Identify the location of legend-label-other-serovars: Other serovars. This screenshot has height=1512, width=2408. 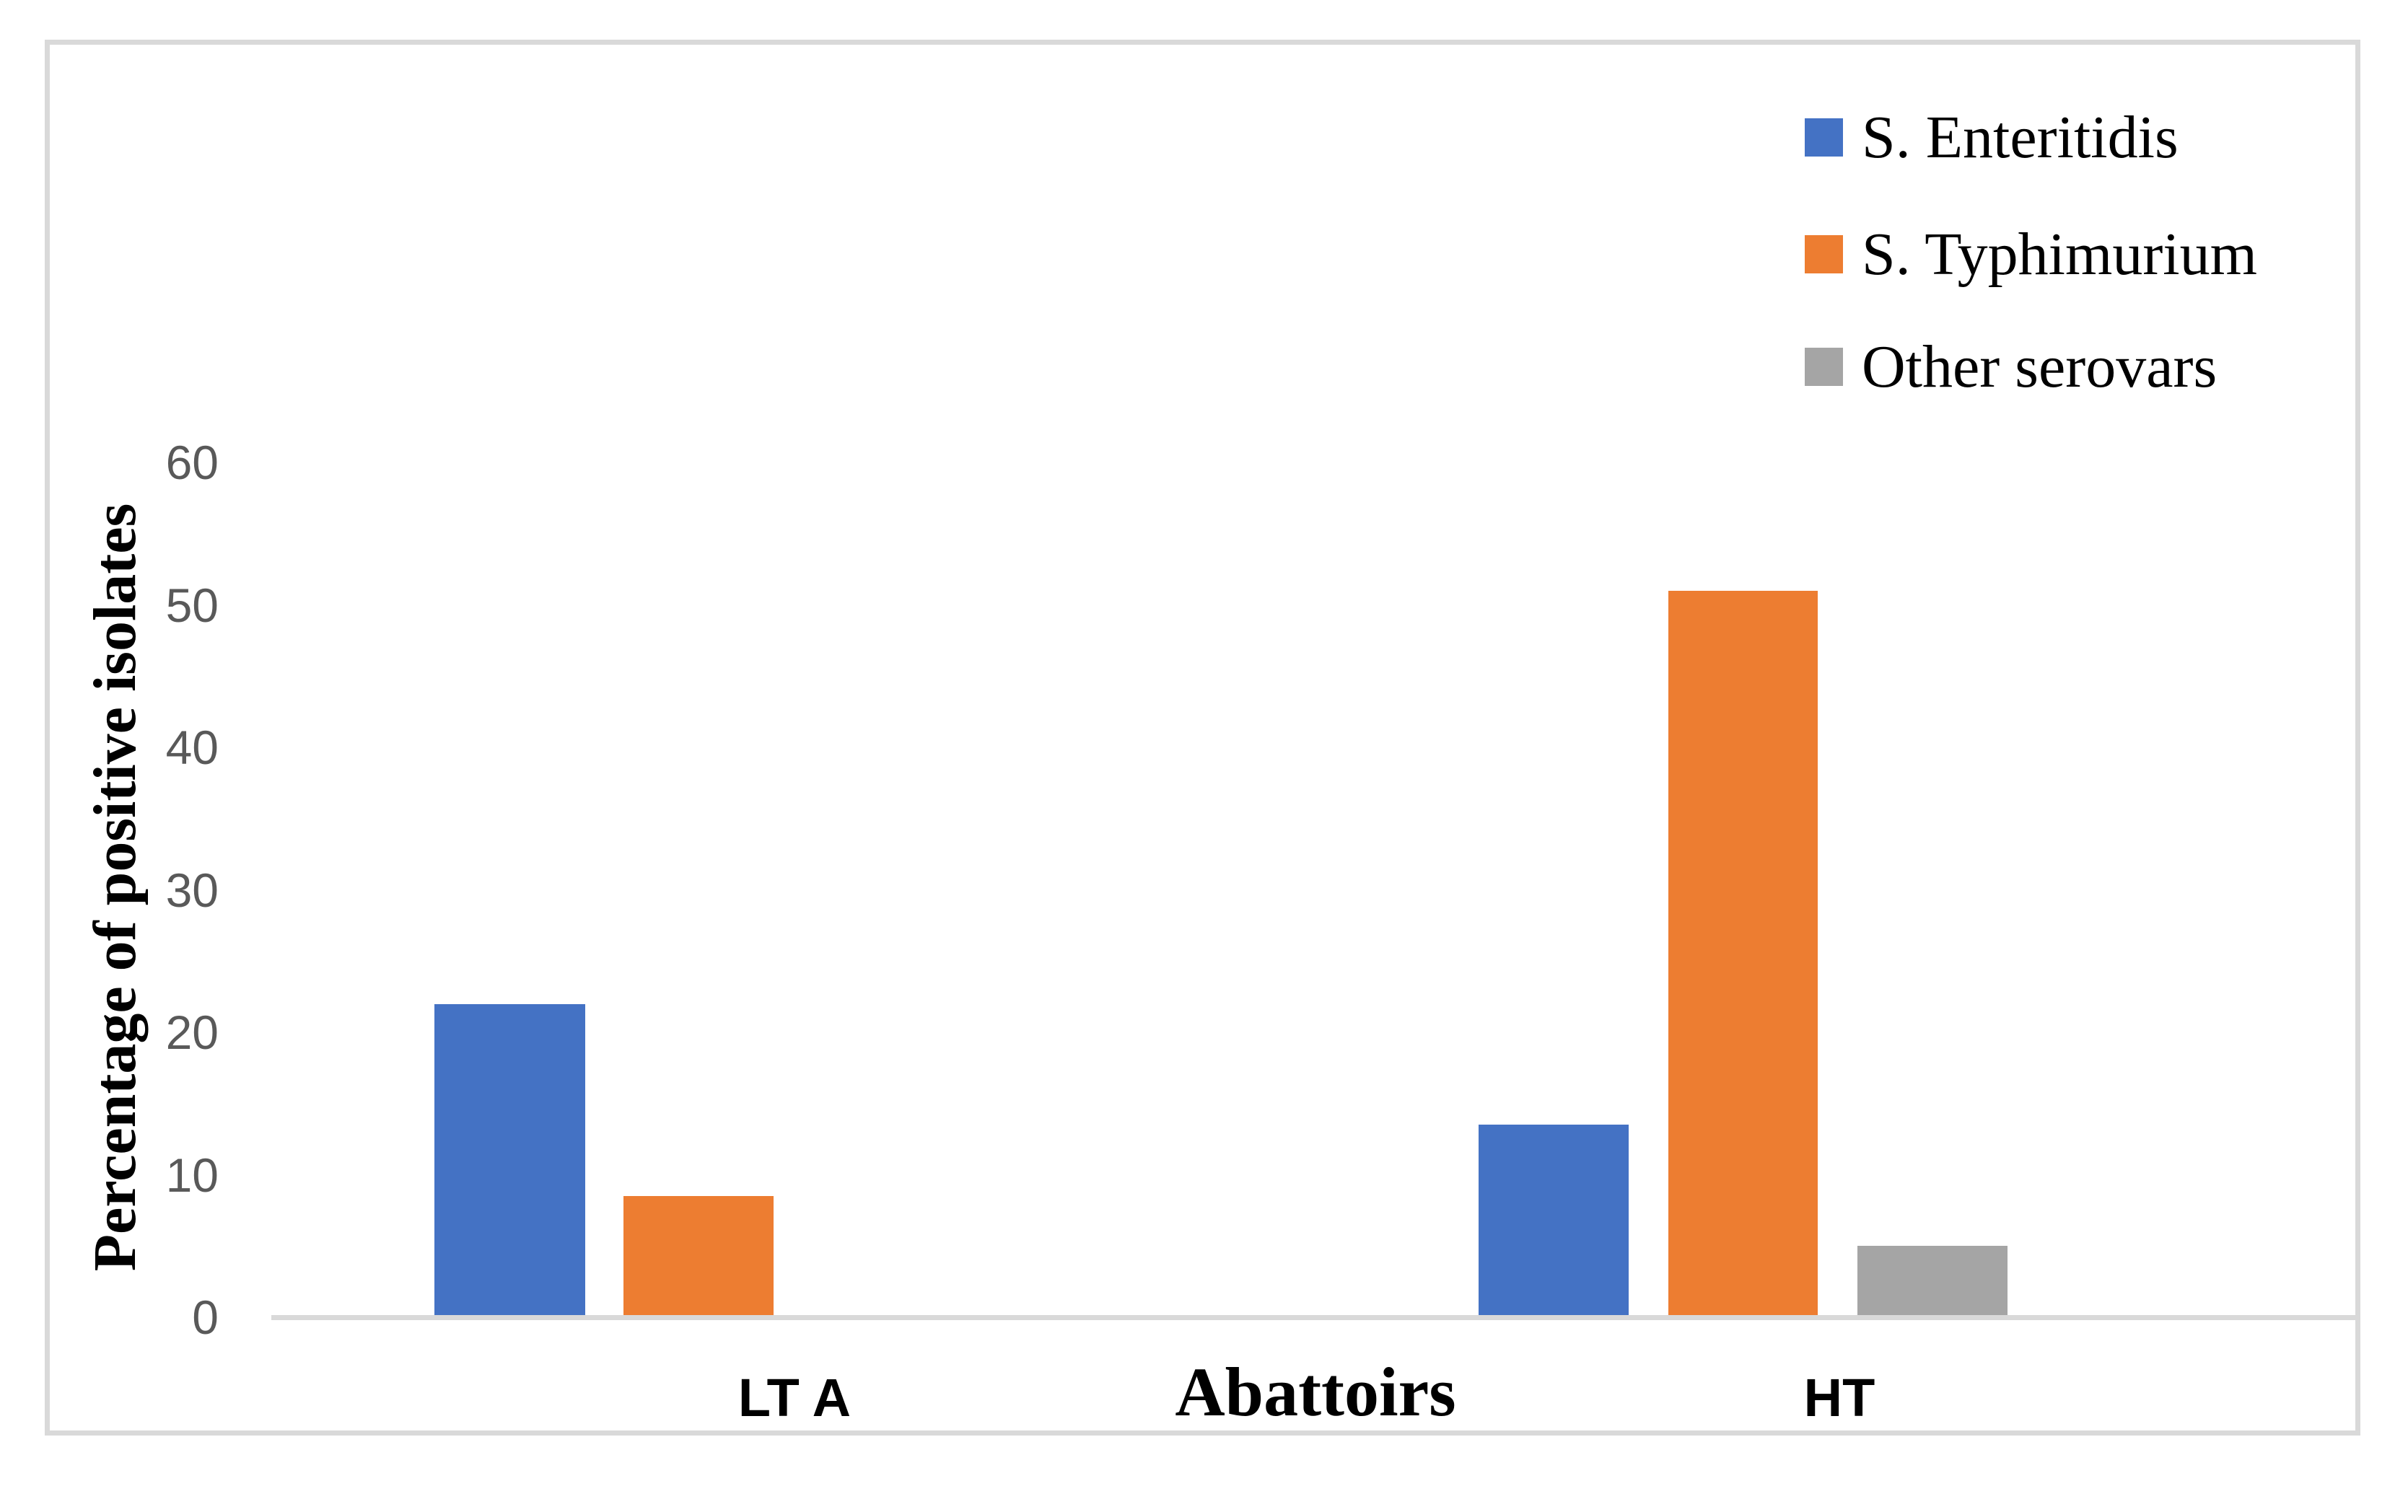
(2039, 366).